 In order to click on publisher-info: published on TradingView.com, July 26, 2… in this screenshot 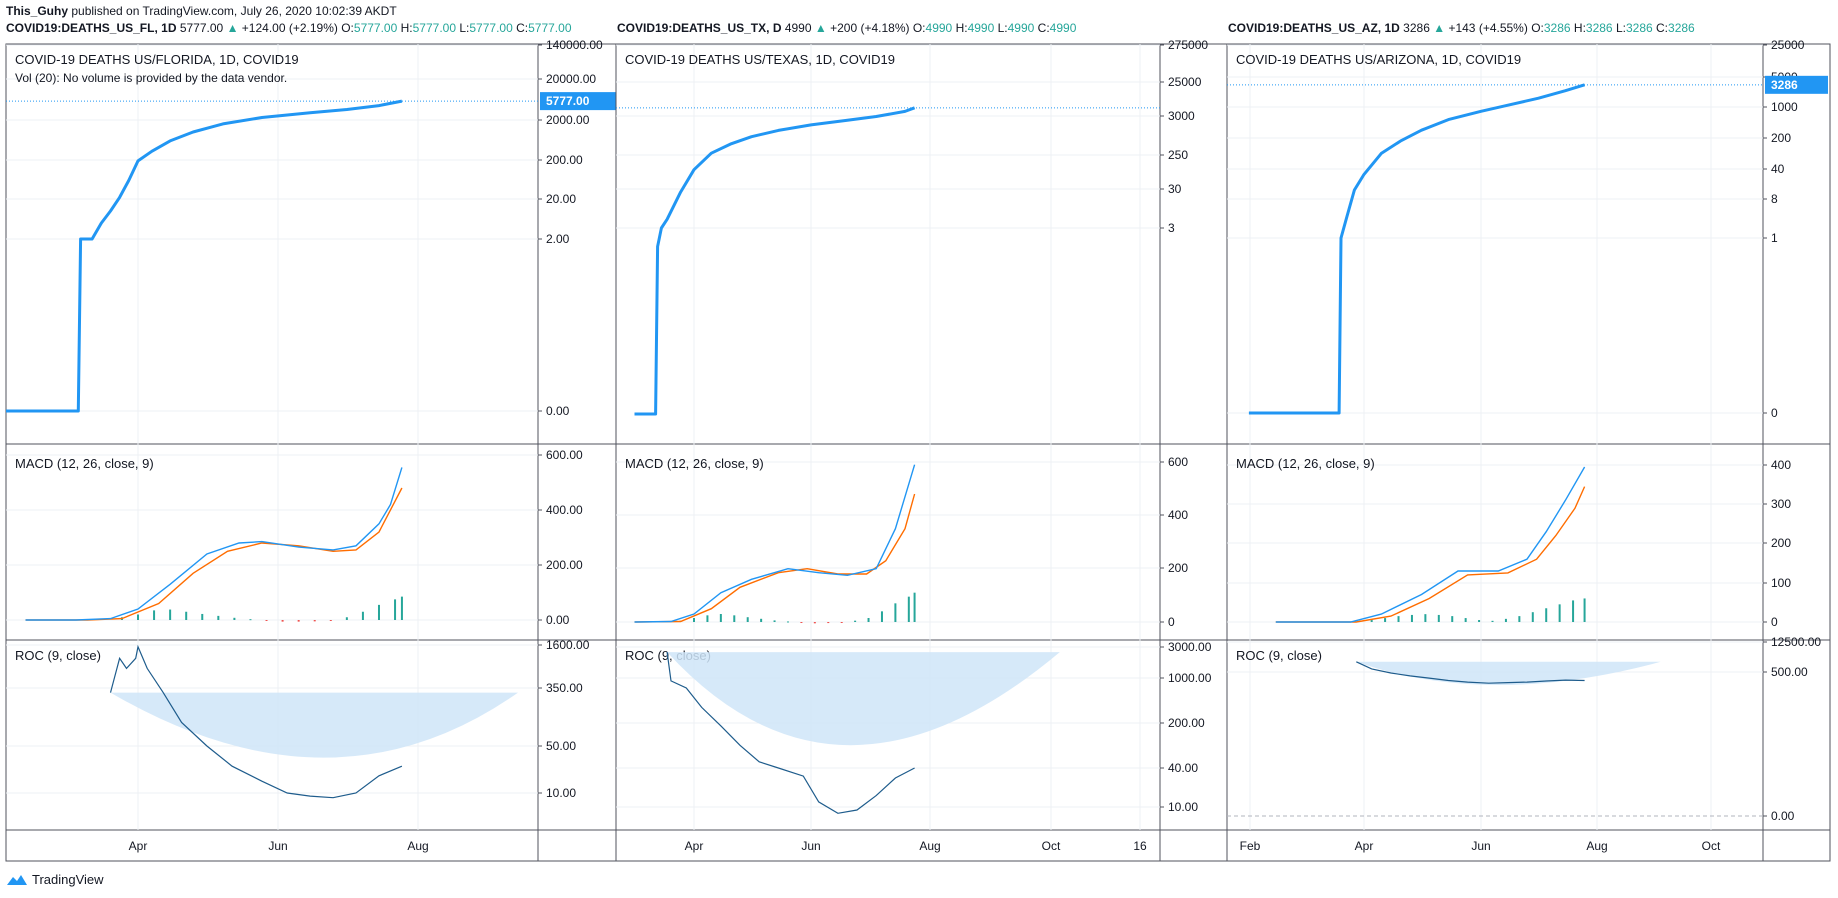, I will do `click(232, 11)`.